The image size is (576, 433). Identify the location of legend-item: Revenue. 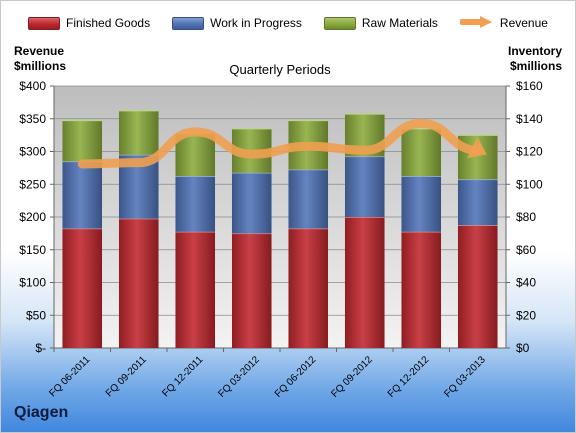
(503, 23).